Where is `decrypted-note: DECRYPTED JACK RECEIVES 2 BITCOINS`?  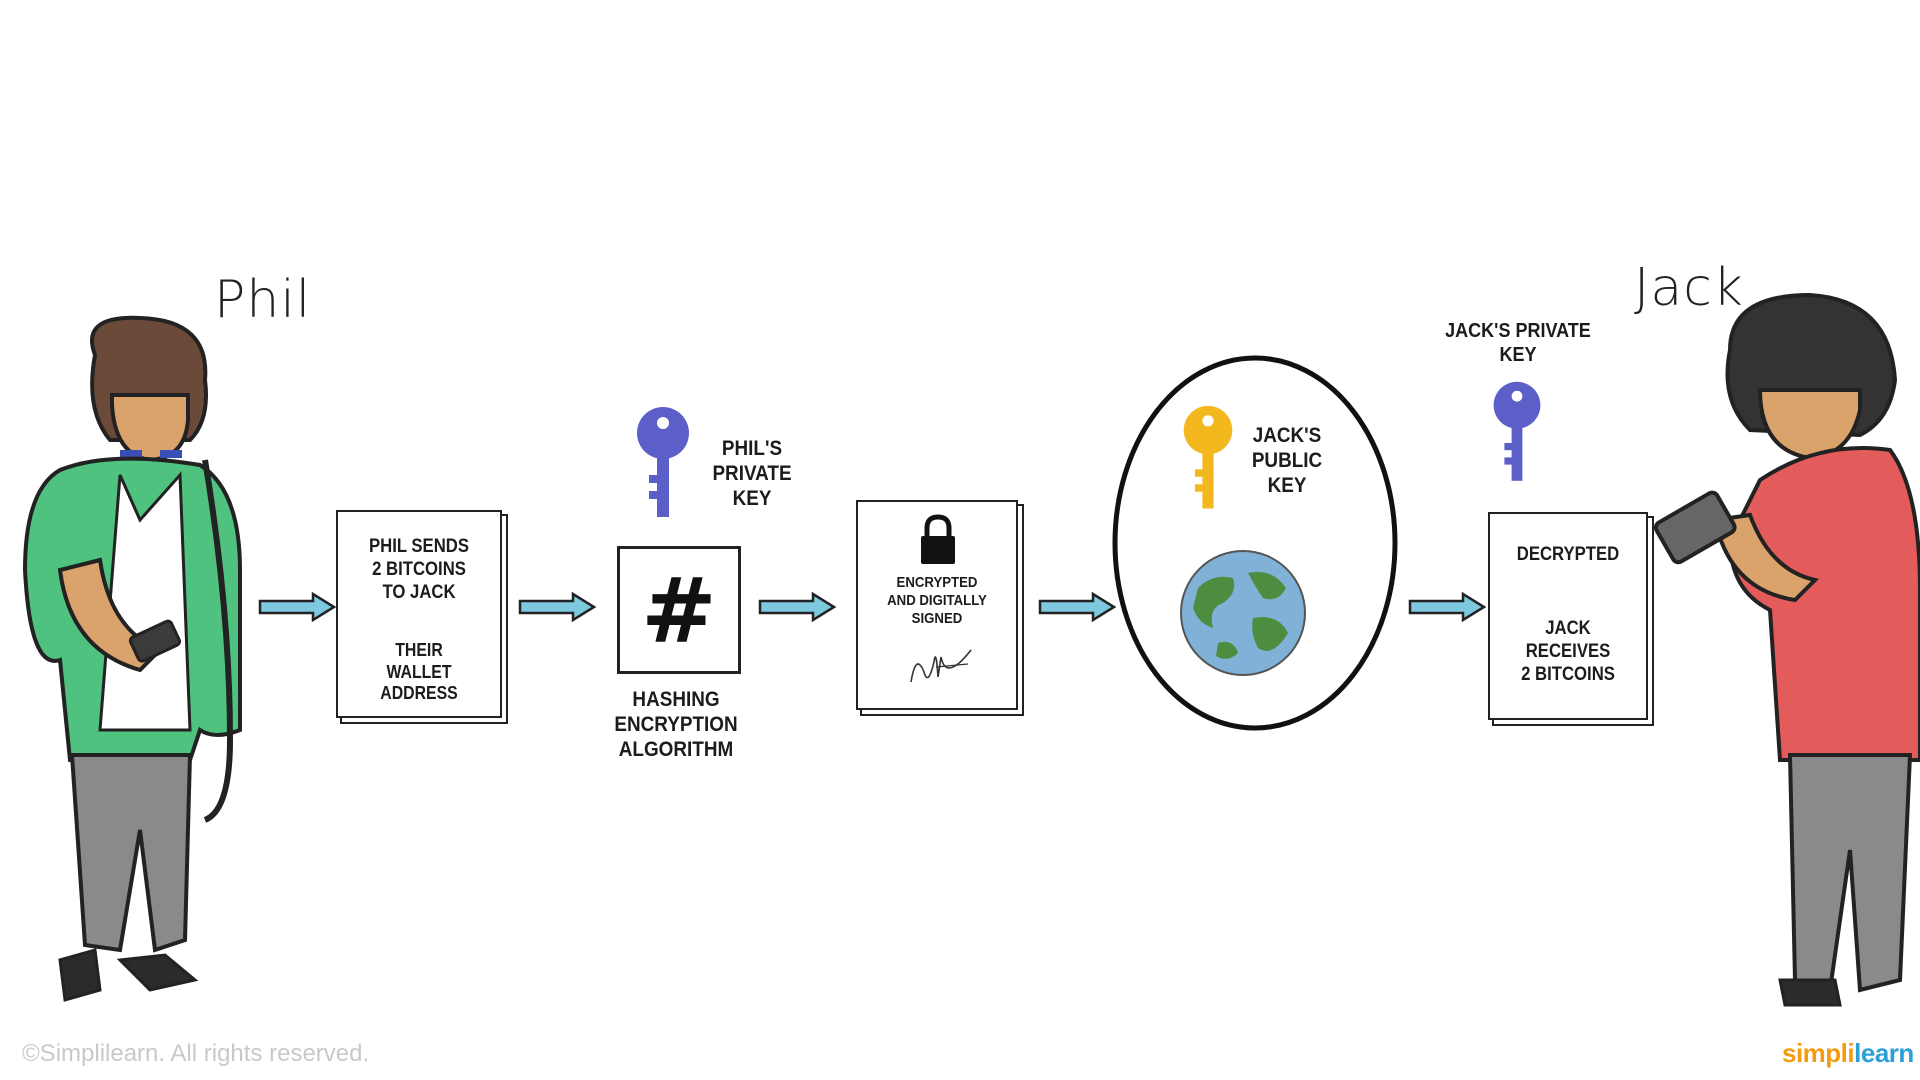 decrypted-note: DECRYPTED JACK RECEIVES 2 BITCOINS is located at coordinates (1568, 616).